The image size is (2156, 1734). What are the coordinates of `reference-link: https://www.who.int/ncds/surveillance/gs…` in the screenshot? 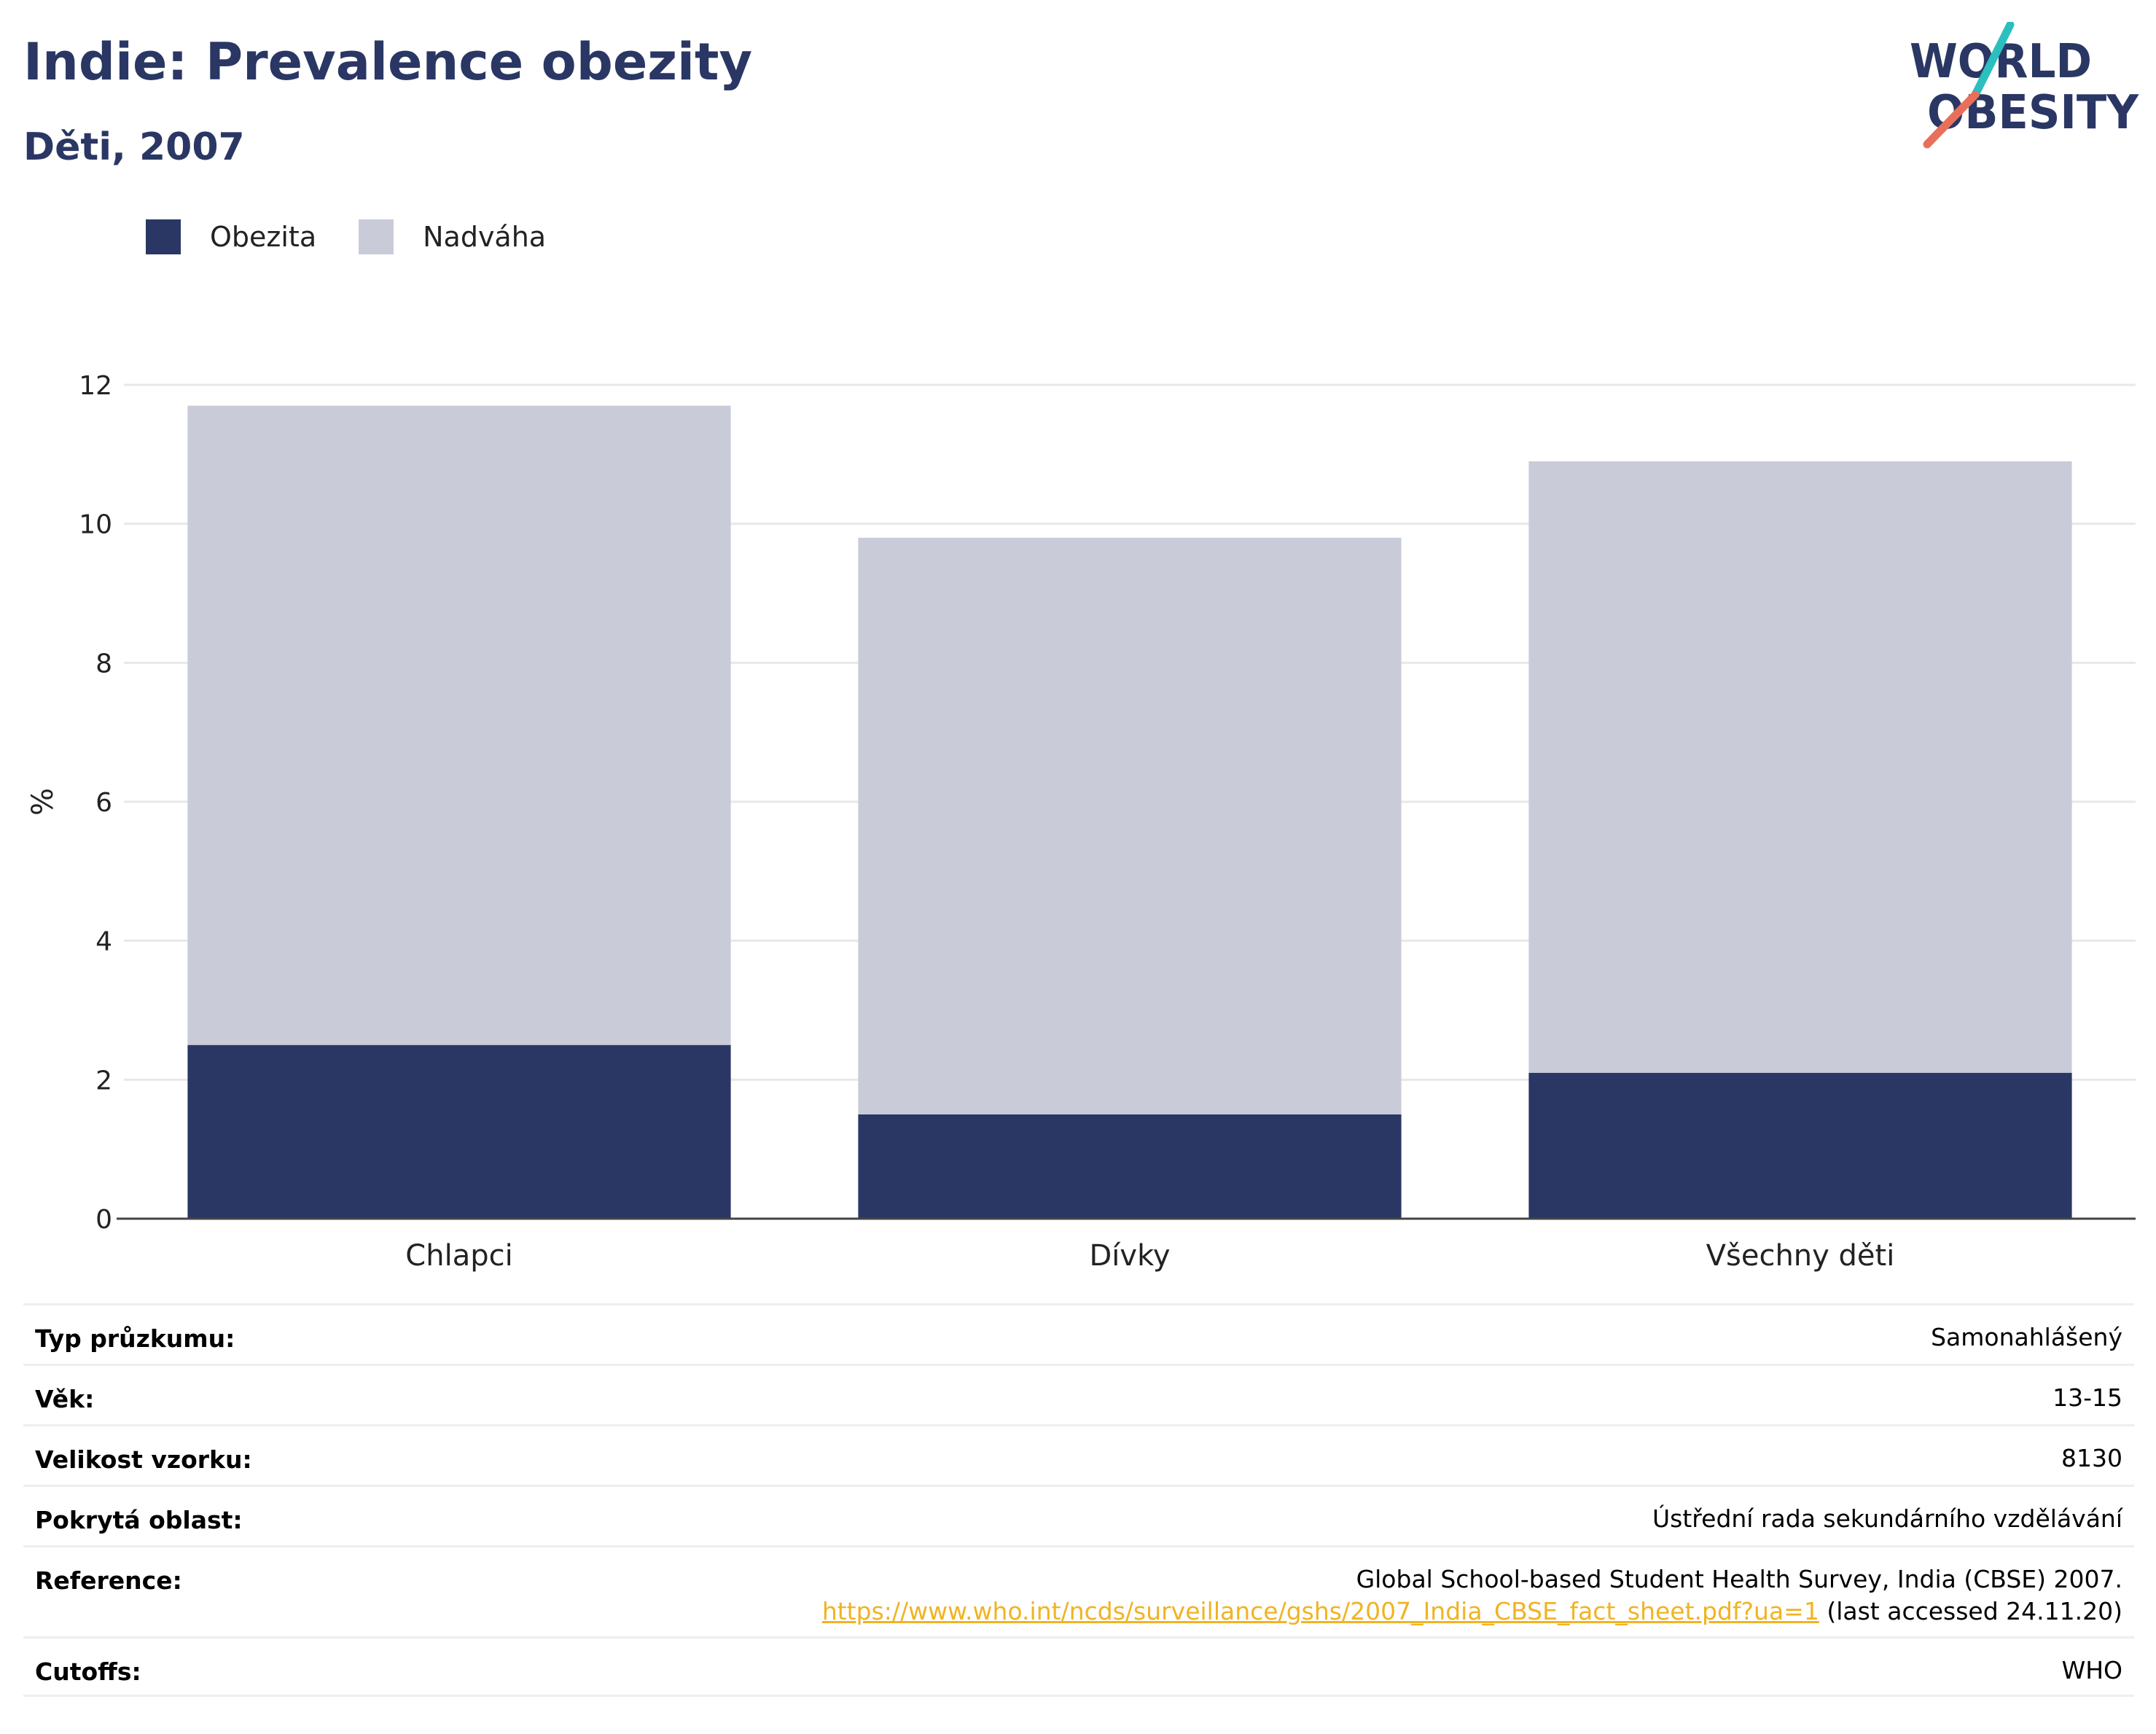 It's located at (1320, 1611).